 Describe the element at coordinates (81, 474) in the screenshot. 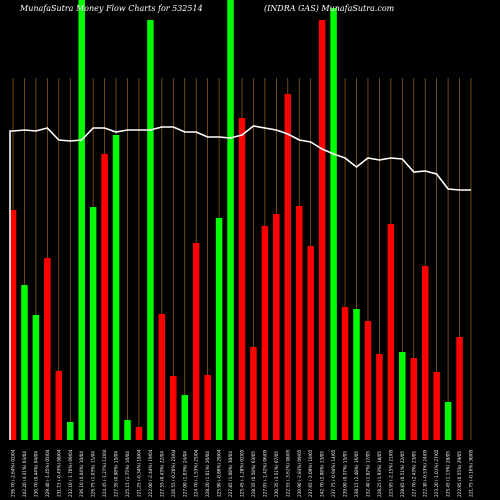

I see `x-tick-label: 236.10 (4.04%) 10/04` at that location.